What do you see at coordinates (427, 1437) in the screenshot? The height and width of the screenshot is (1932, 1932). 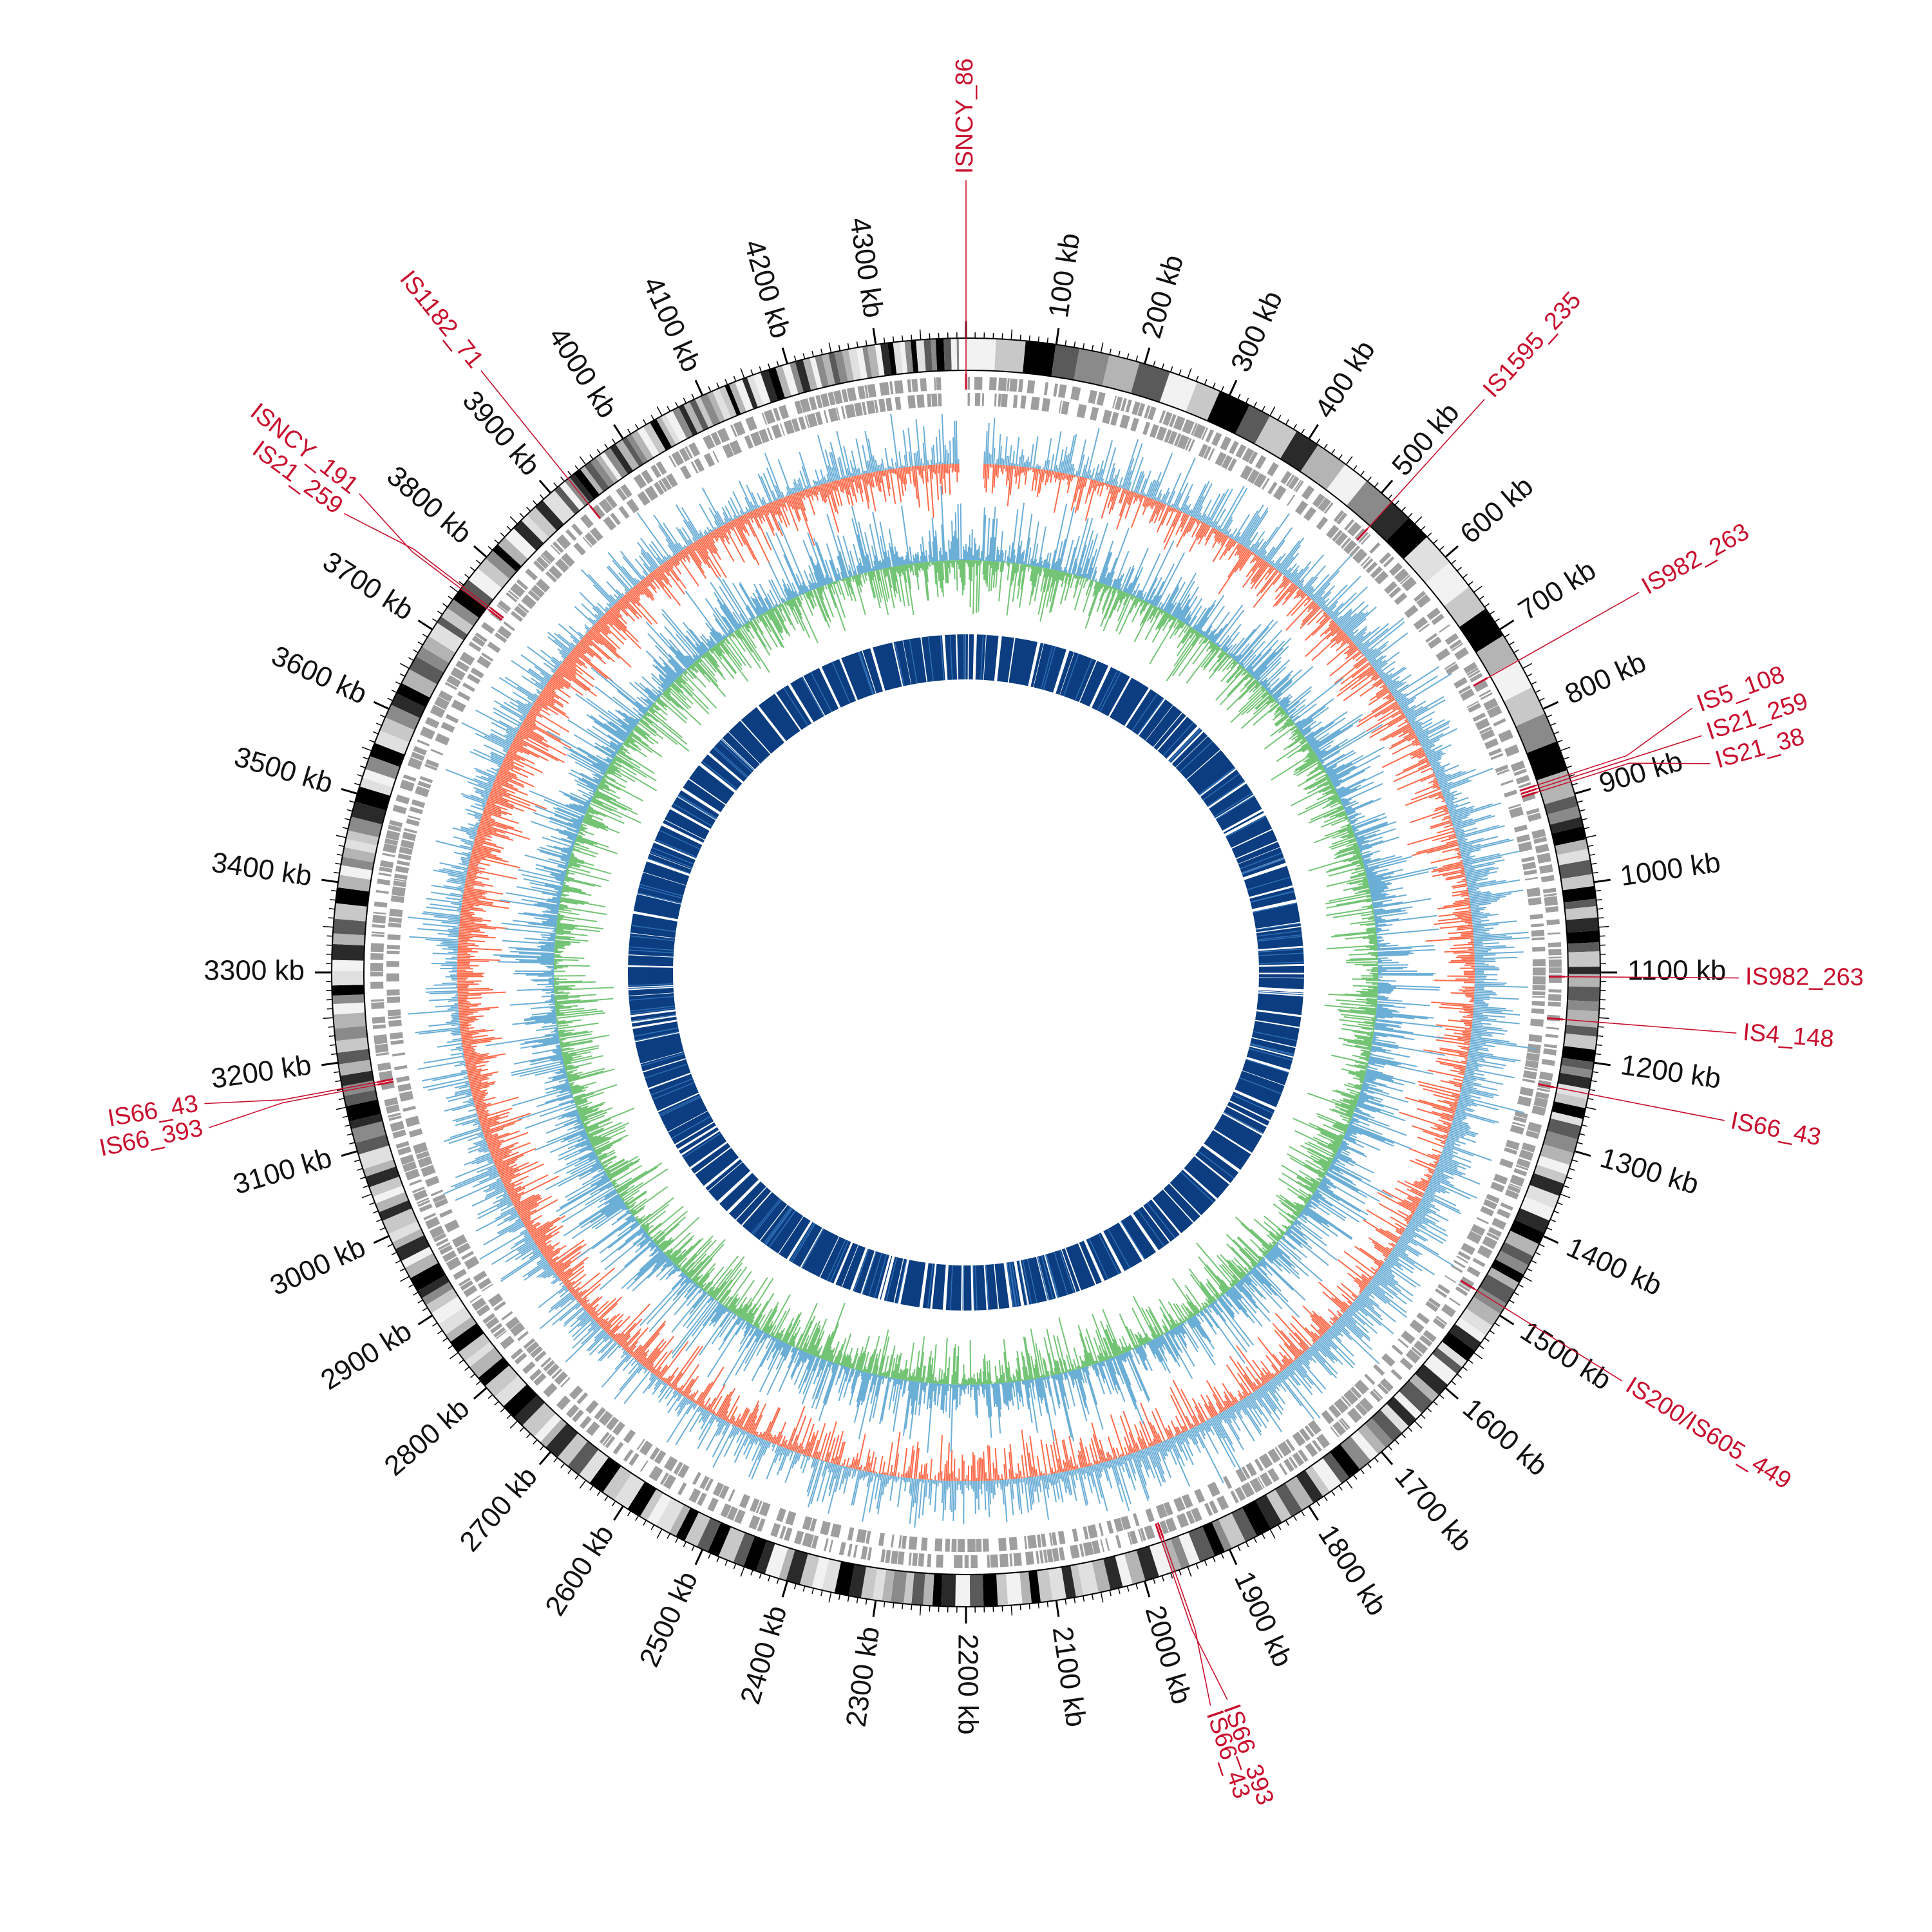 I see `scale-label: 2800 kb` at bounding box center [427, 1437].